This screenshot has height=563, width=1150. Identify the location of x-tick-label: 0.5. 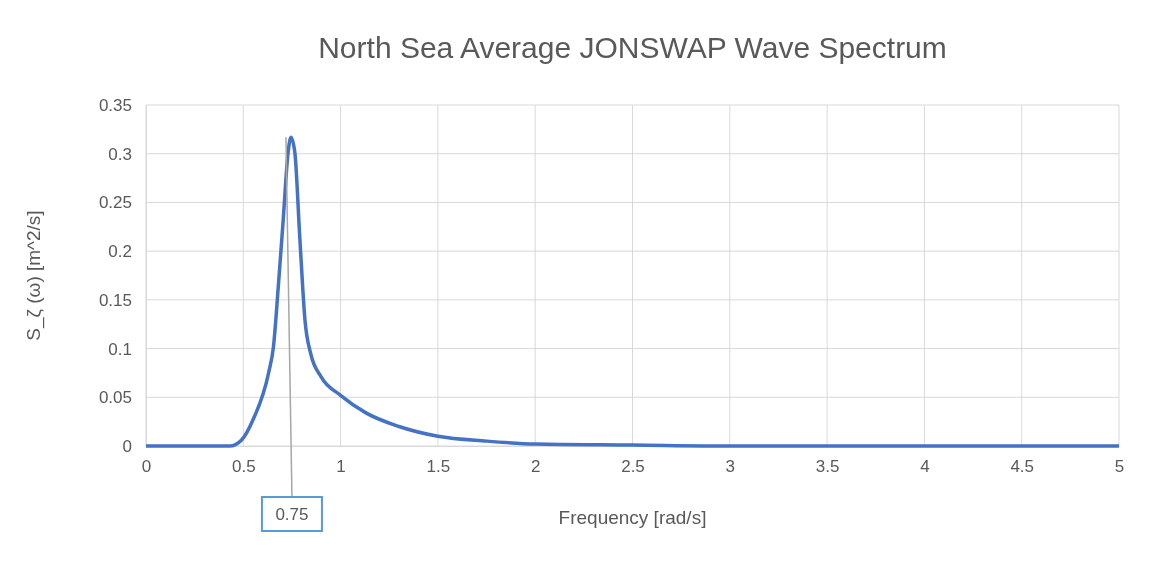
(243, 467).